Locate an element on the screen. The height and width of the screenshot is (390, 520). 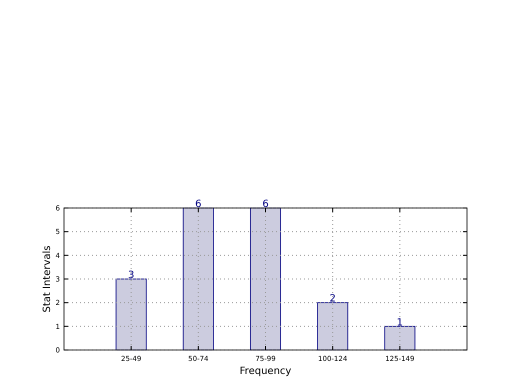
data-label: 2 is located at coordinates (332, 299).